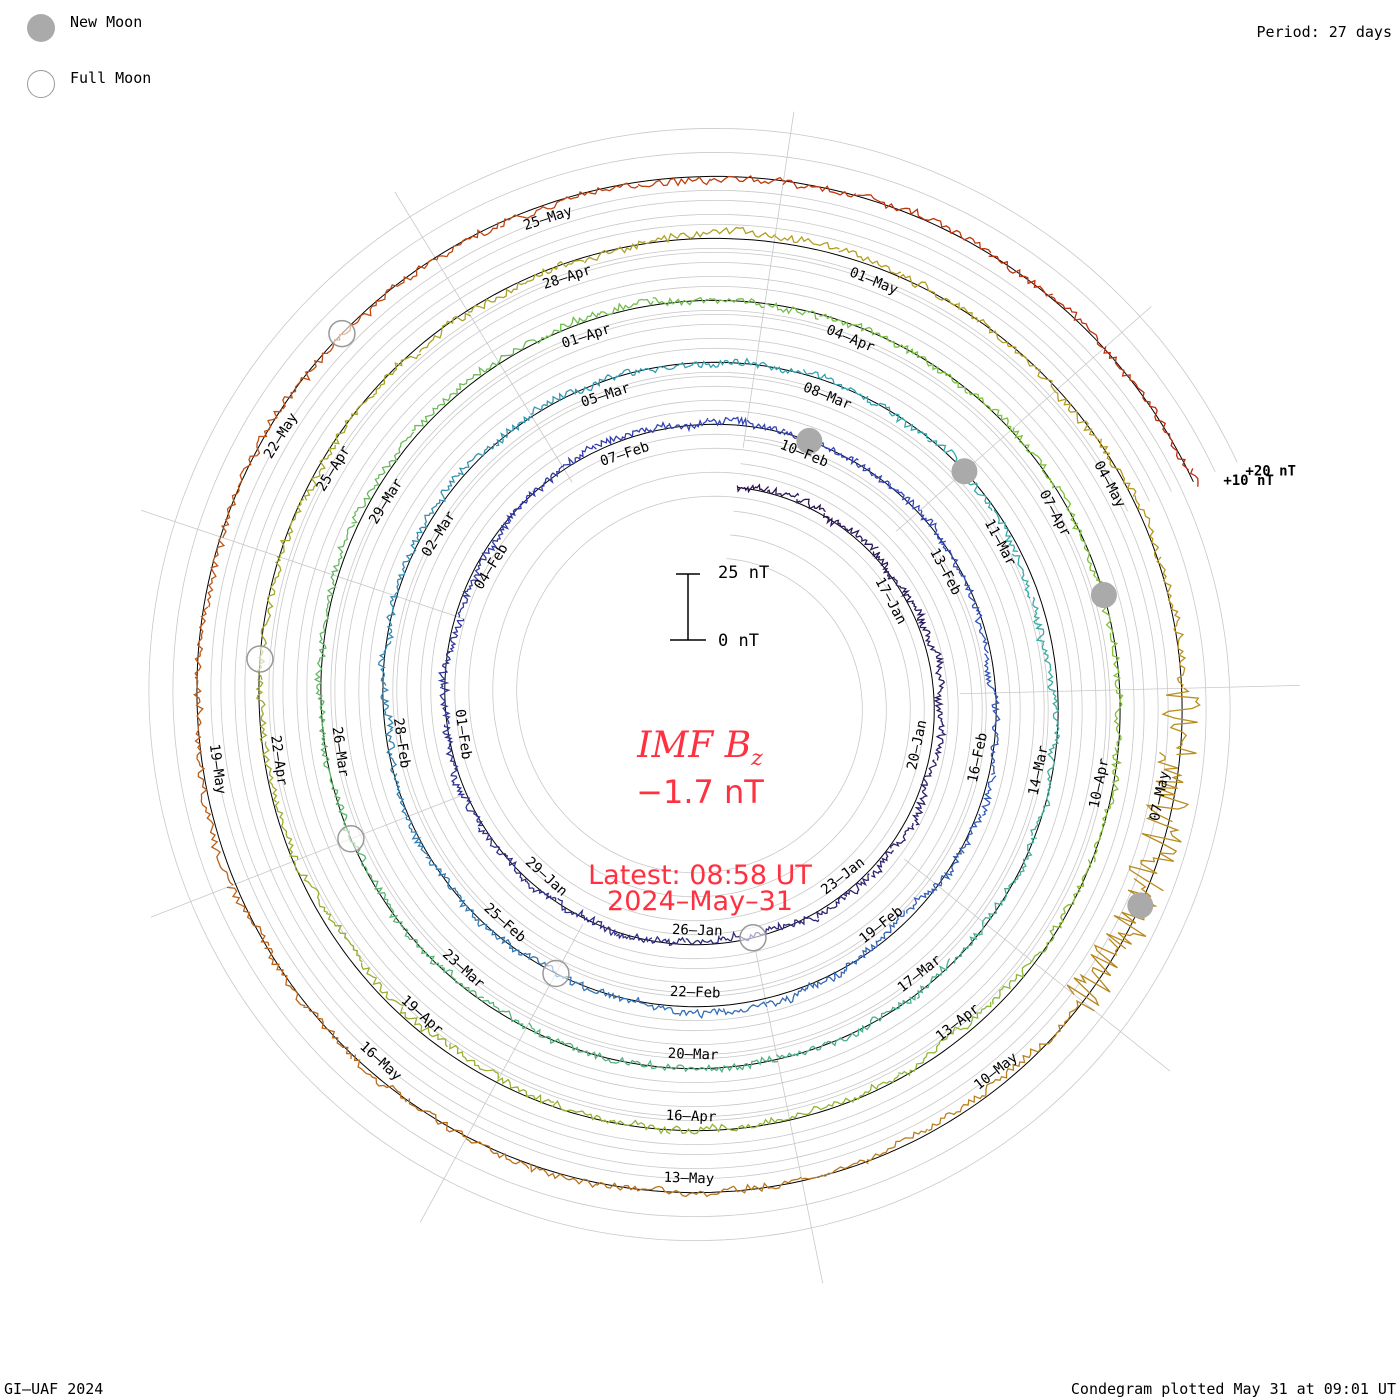 This screenshot has width=1400, height=1400. I want to click on footer-credit: GI–UAF 2024, so click(54, 1389).